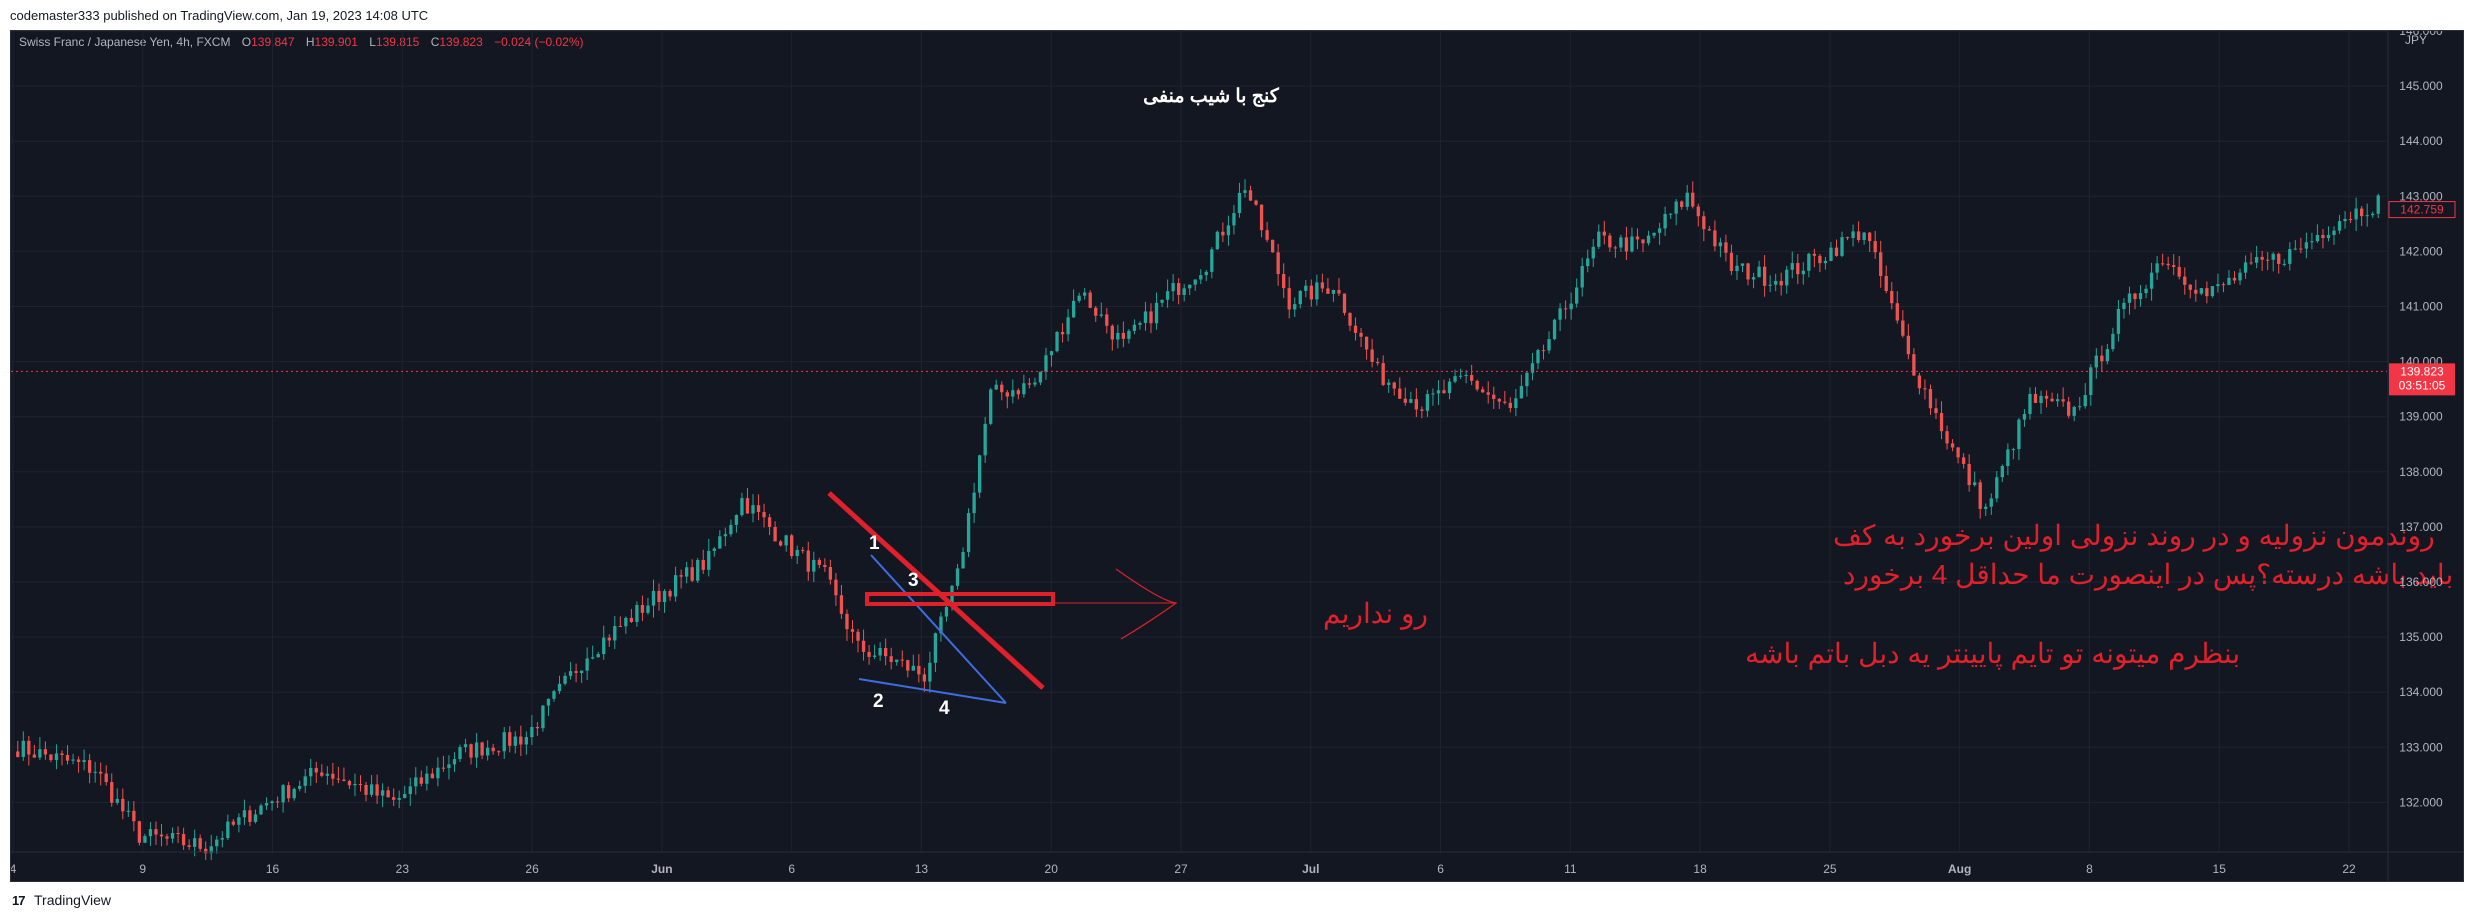  Describe the element at coordinates (397, 42) in the screenshot. I see `low-value: 139.815` at that location.